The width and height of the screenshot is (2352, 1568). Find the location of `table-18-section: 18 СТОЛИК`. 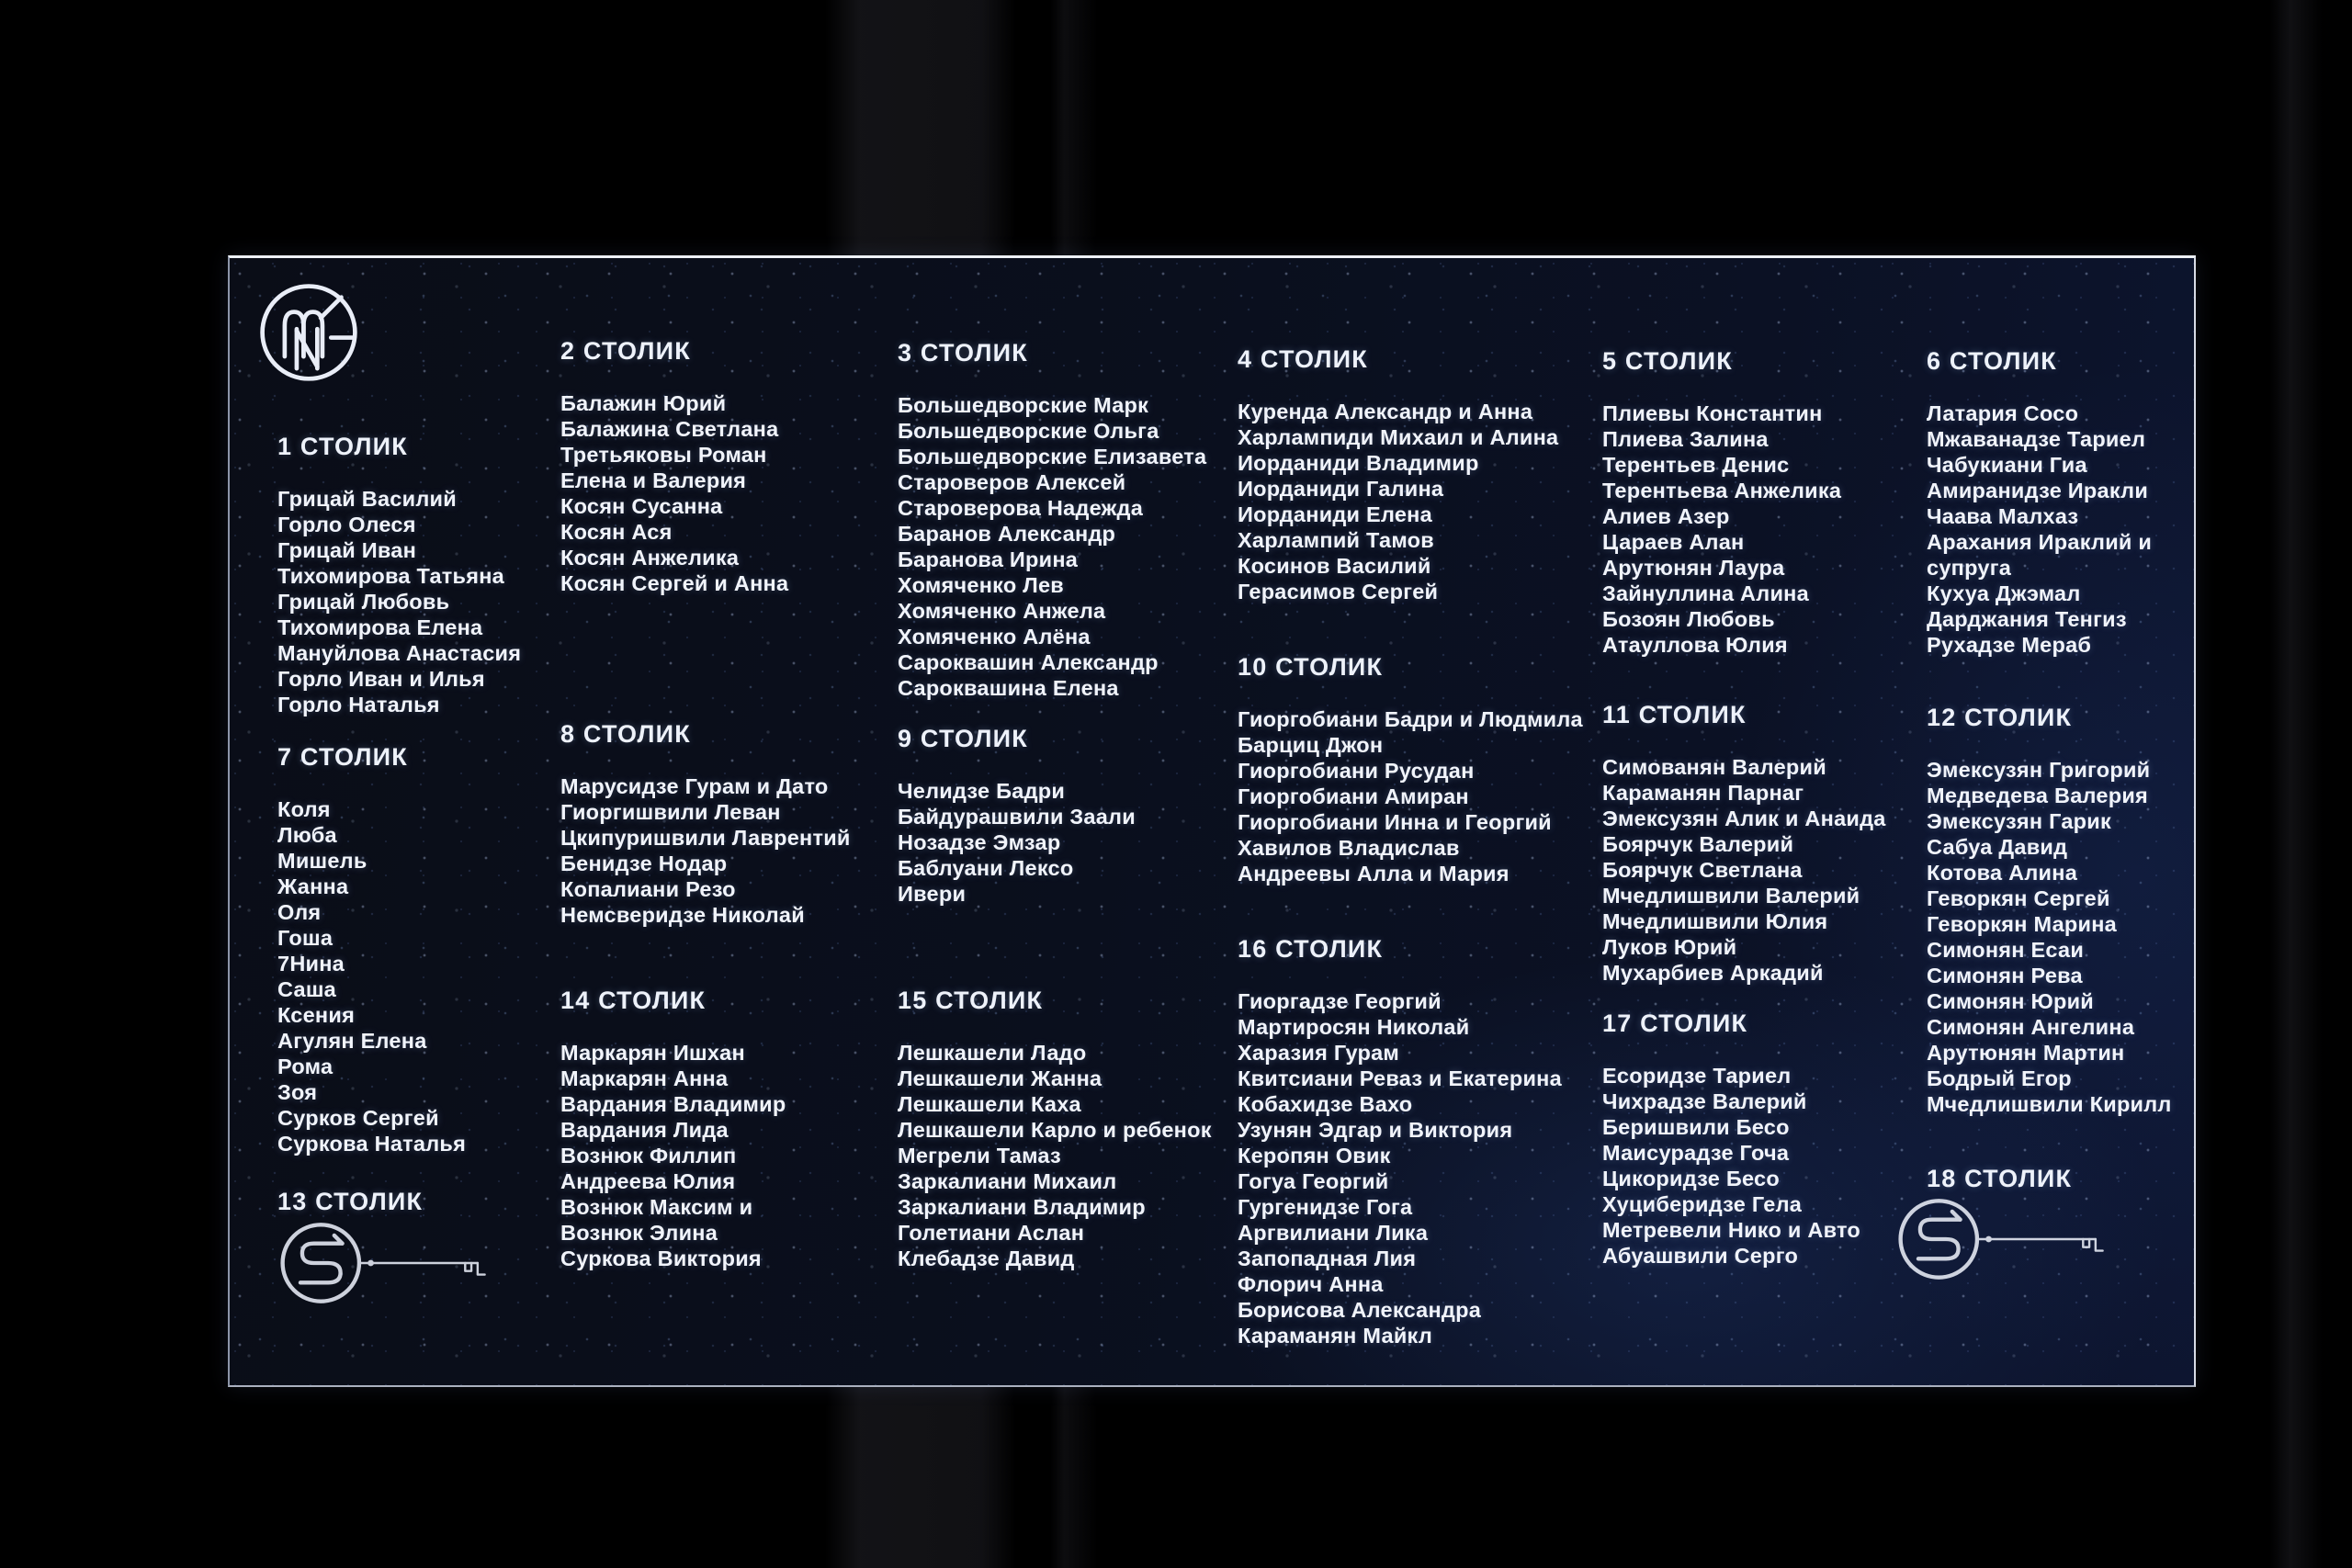

table-18-section: 18 СТОЛИК is located at coordinates (2000, 1191).